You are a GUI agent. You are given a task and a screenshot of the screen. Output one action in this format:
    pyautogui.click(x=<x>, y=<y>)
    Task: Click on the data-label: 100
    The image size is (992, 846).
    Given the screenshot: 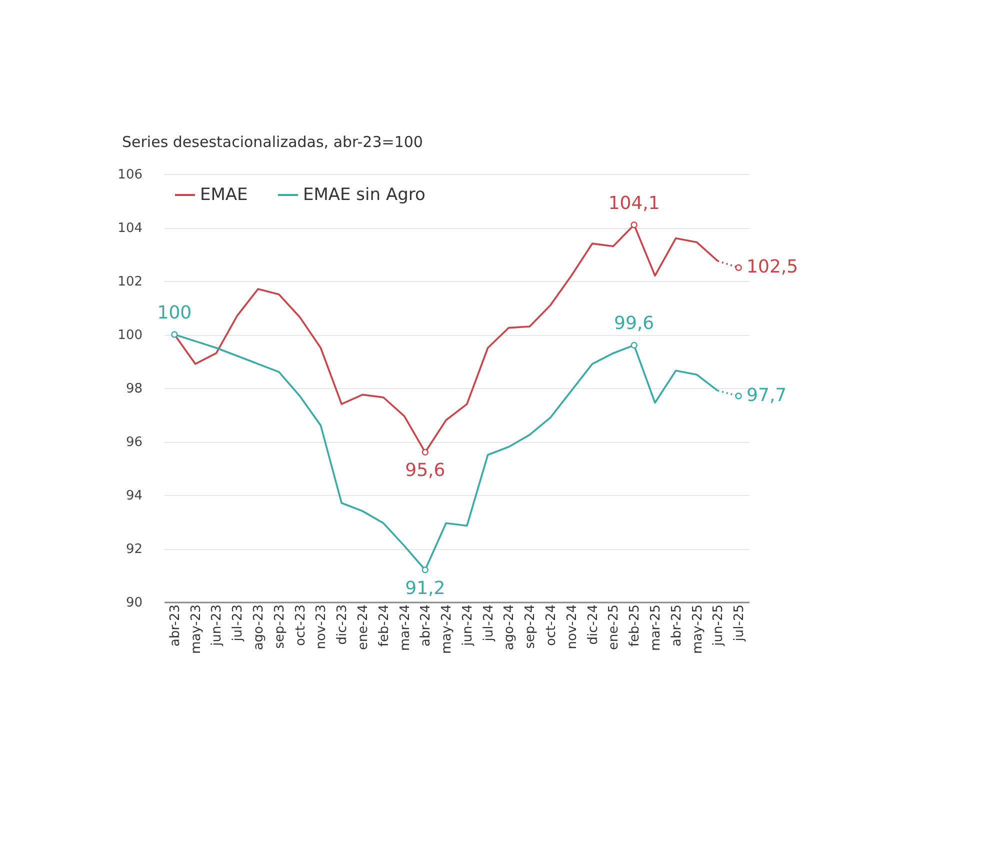 What is the action you would take?
    pyautogui.click(x=174, y=313)
    